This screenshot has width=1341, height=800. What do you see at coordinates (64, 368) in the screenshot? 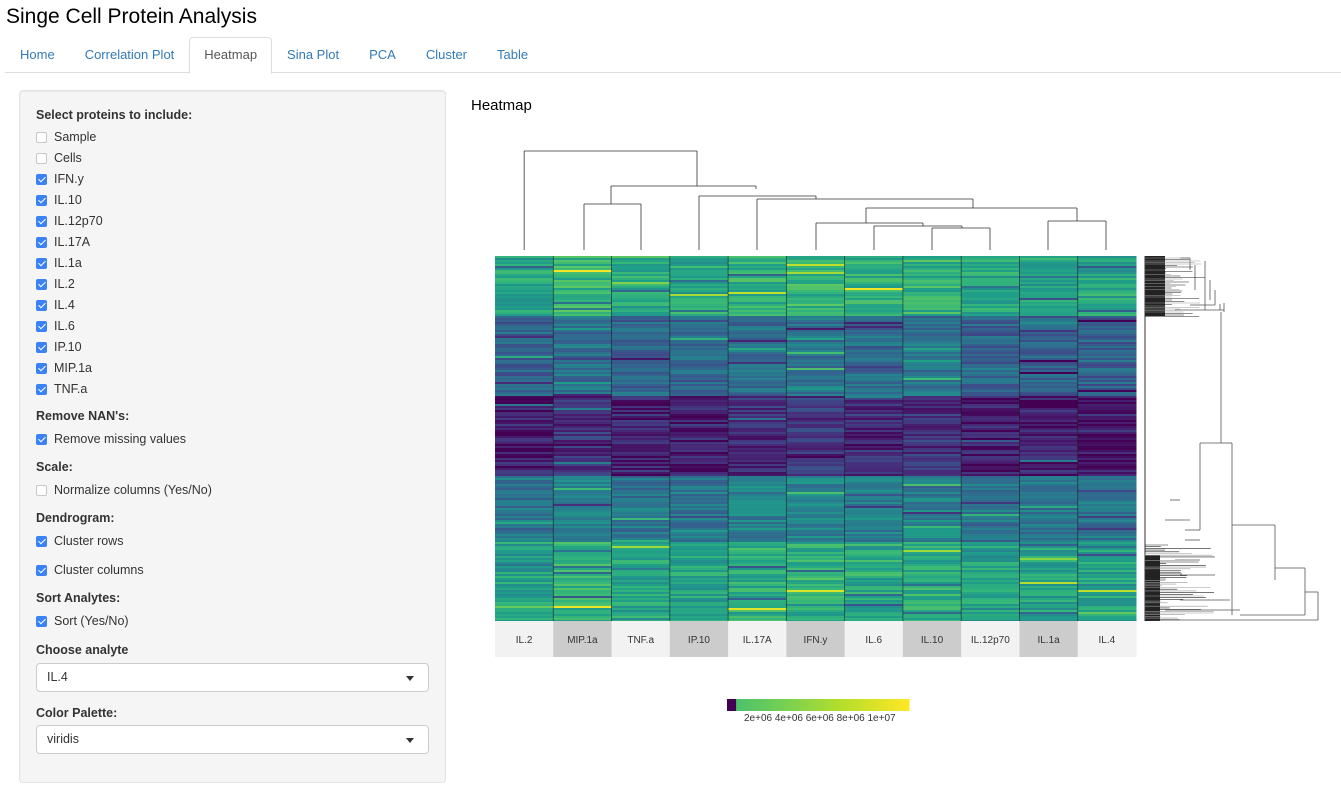
I see `protein-checkbox-mip-1a: MIP.1a` at bounding box center [64, 368].